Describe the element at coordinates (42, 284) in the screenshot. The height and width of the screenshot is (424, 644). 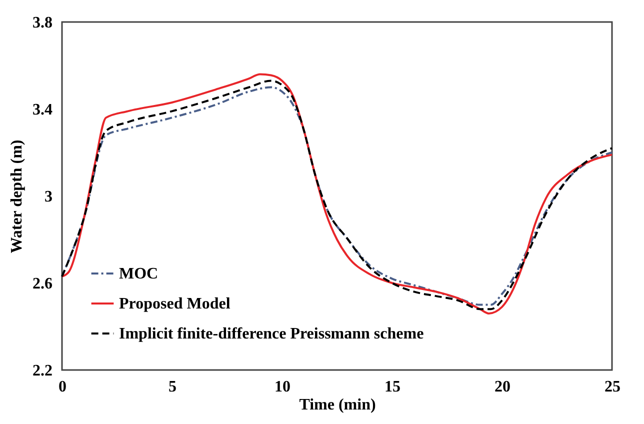
I see `y-tick-label: 2.6` at that location.